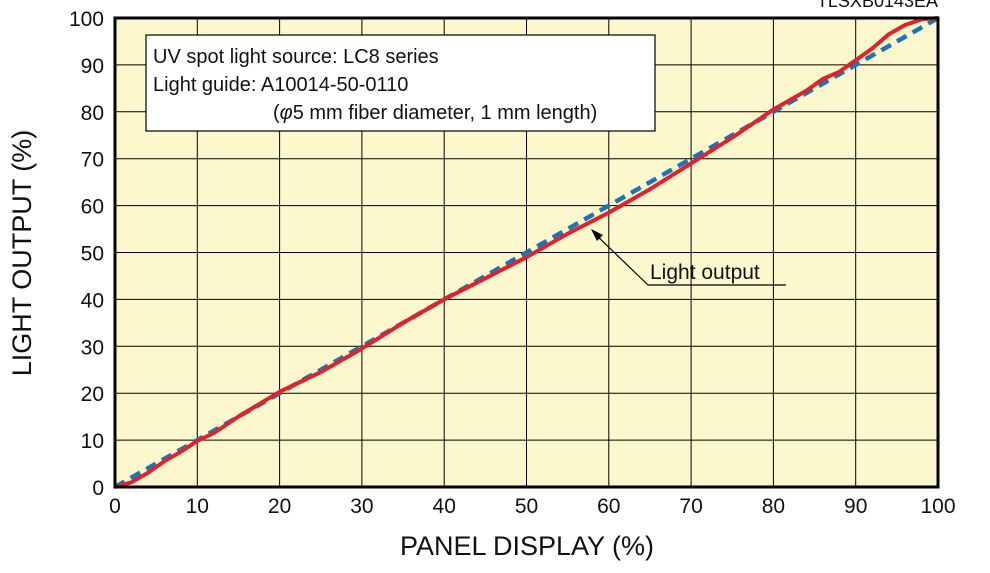  Describe the element at coordinates (855, 506) in the screenshot. I see `x-tick-label: 90` at that location.